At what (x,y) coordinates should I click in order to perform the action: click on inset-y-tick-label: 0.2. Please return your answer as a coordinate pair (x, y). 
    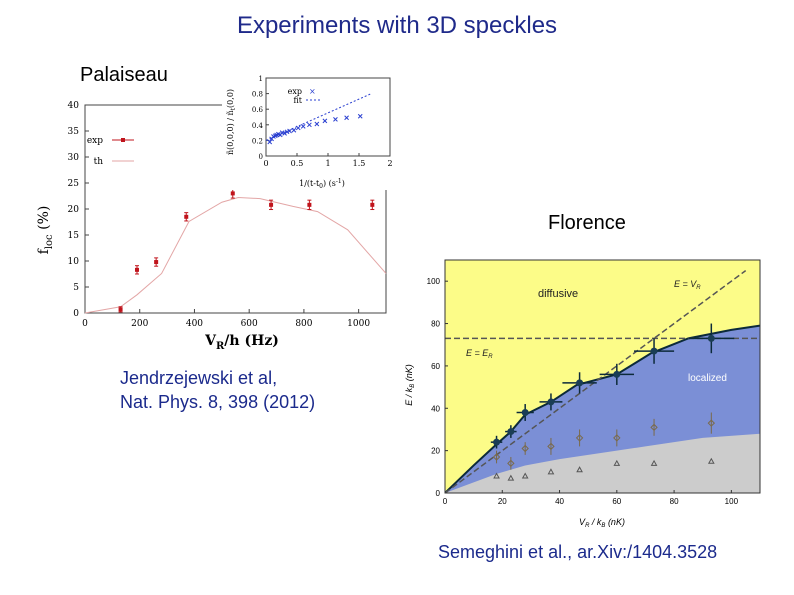
    Looking at the image, I should click on (257, 141).